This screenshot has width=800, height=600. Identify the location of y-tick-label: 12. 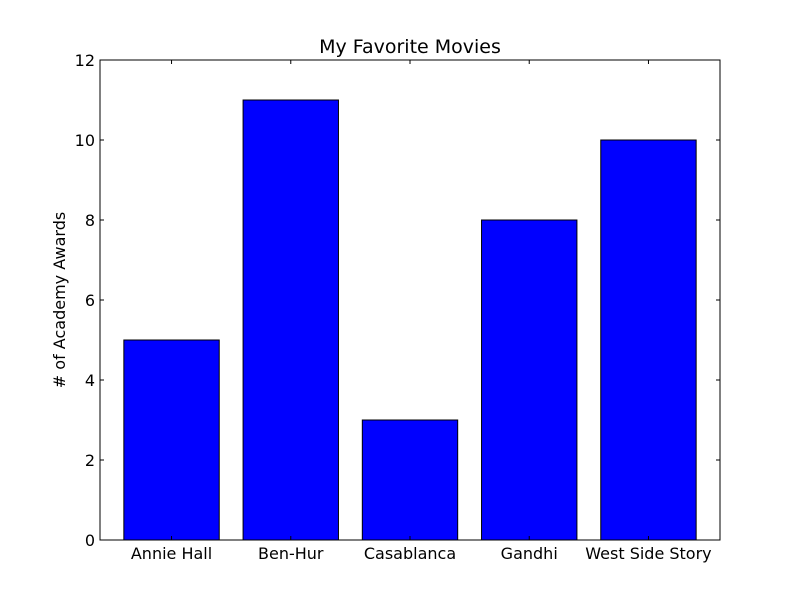
(85, 60).